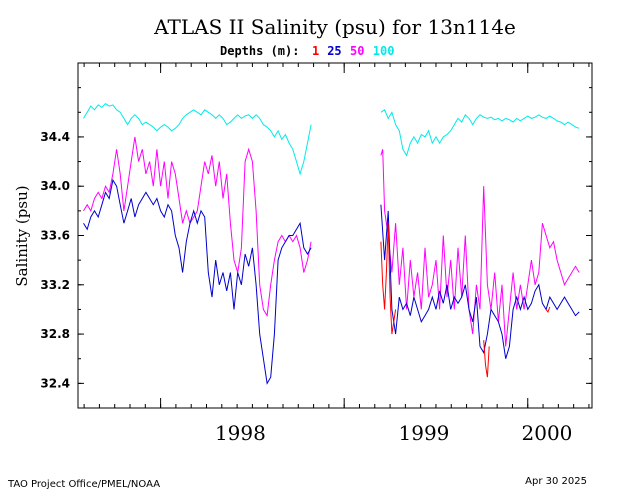 This screenshot has height=494, width=623. I want to click on y-tick-label: 32.8, so click(55, 334).